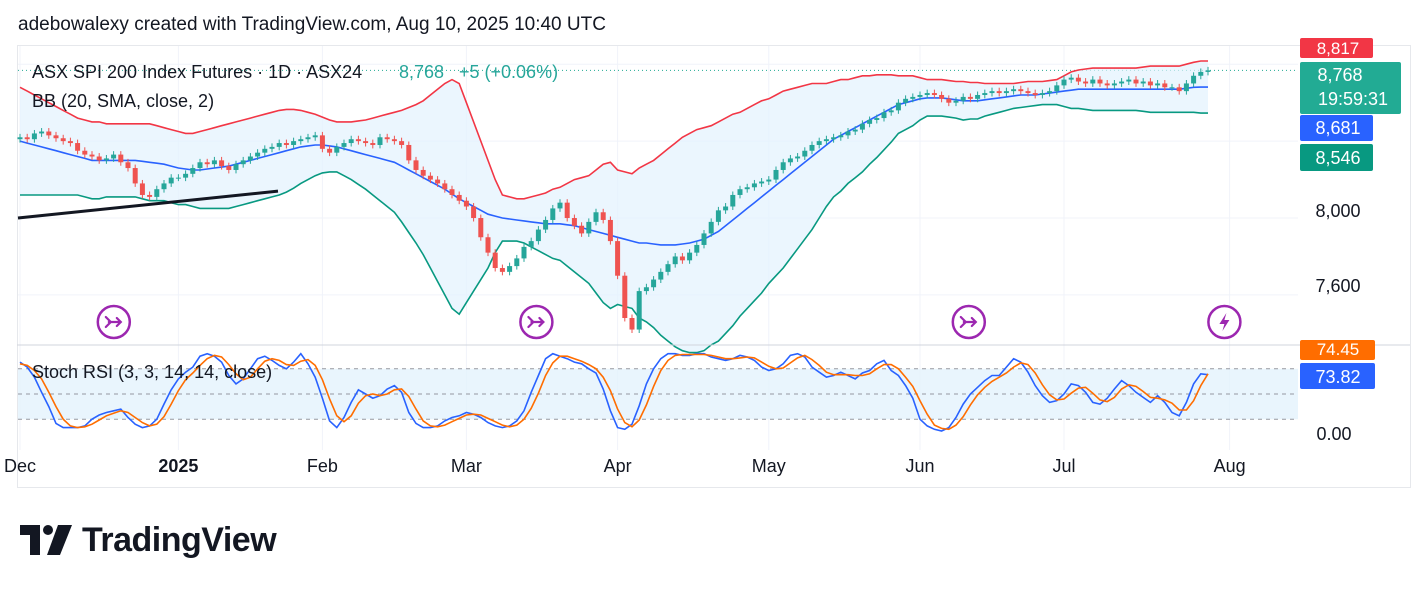 This screenshot has height=591, width=1428. Describe the element at coordinates (669, 322) in the screenshot. I see `event-markers` at that location.